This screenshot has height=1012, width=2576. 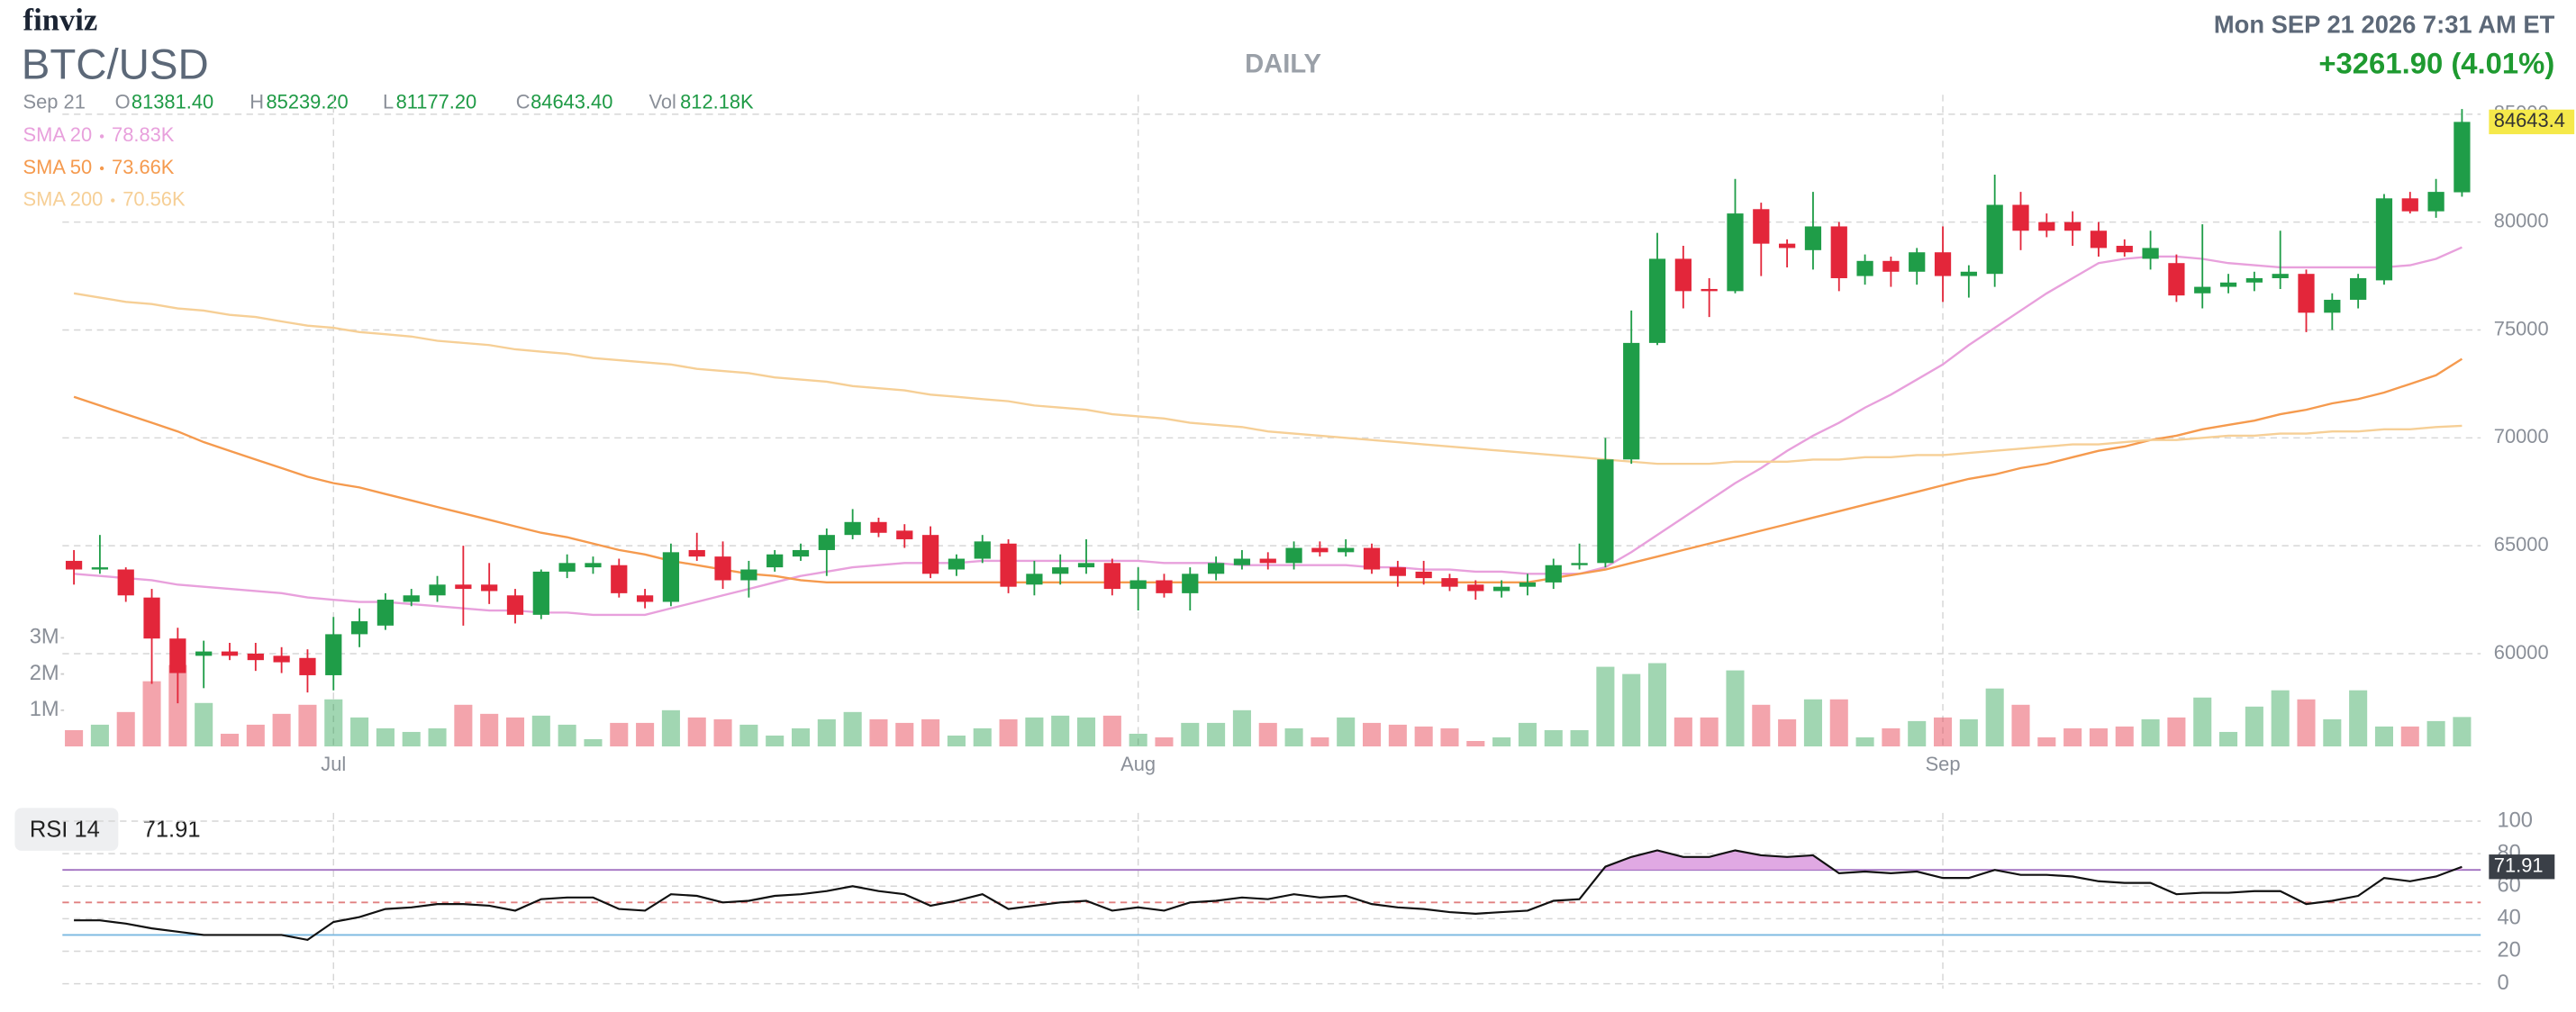 I want to click on legend-name: SMA 50, so click(x=58, y=167).